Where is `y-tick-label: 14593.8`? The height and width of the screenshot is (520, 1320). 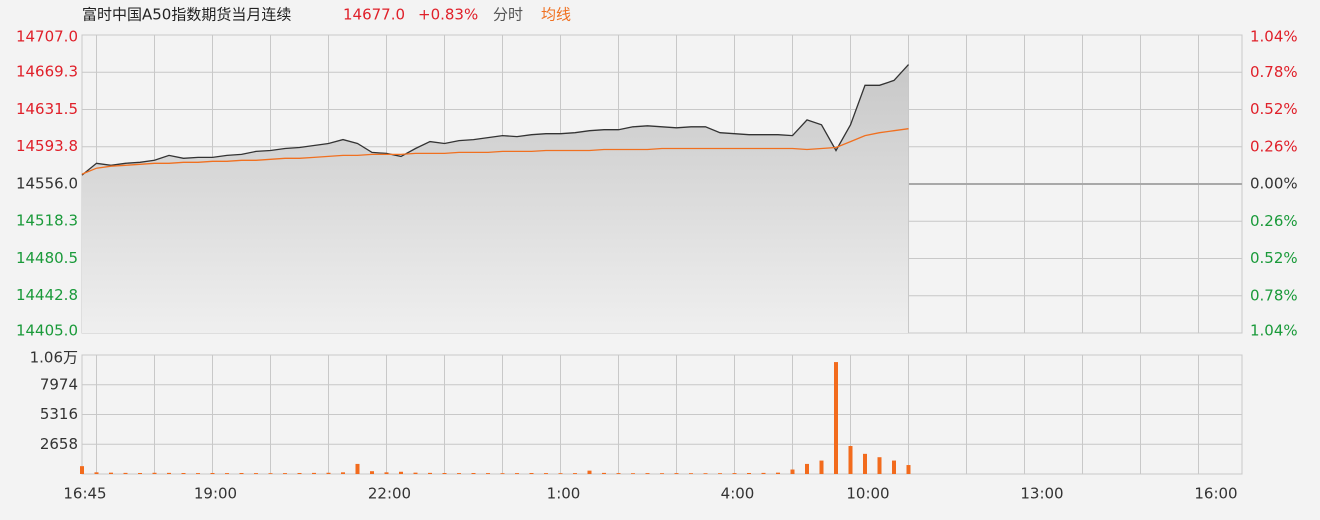 y-tick-label: 14593.8 is located at coordinates (47, 146).